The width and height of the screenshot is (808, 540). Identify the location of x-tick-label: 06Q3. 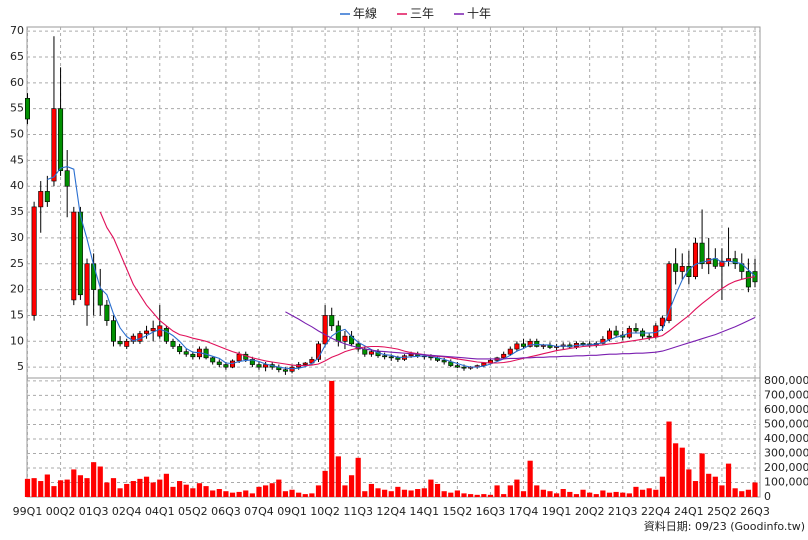
(226, 511).